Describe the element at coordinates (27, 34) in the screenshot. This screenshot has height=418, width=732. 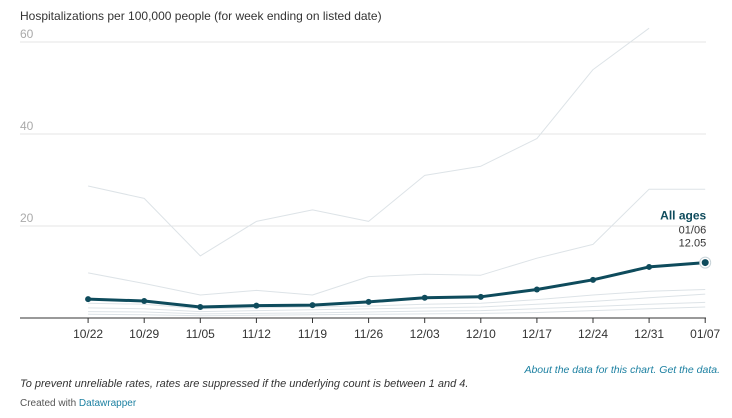
I see `y-tick-label: 60` at that location.